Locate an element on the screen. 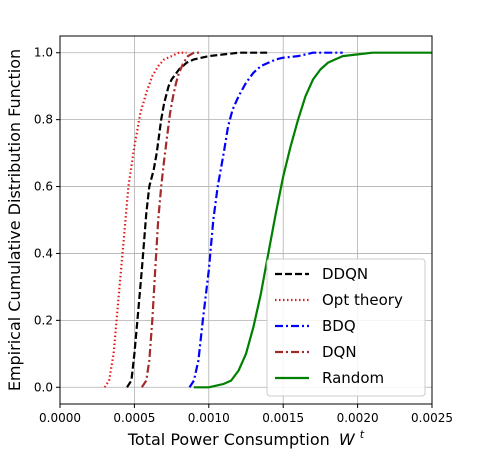 This screenshot has width=479, height=461. x-tick-label: 0.0000 is located at coordinates (60, 418).